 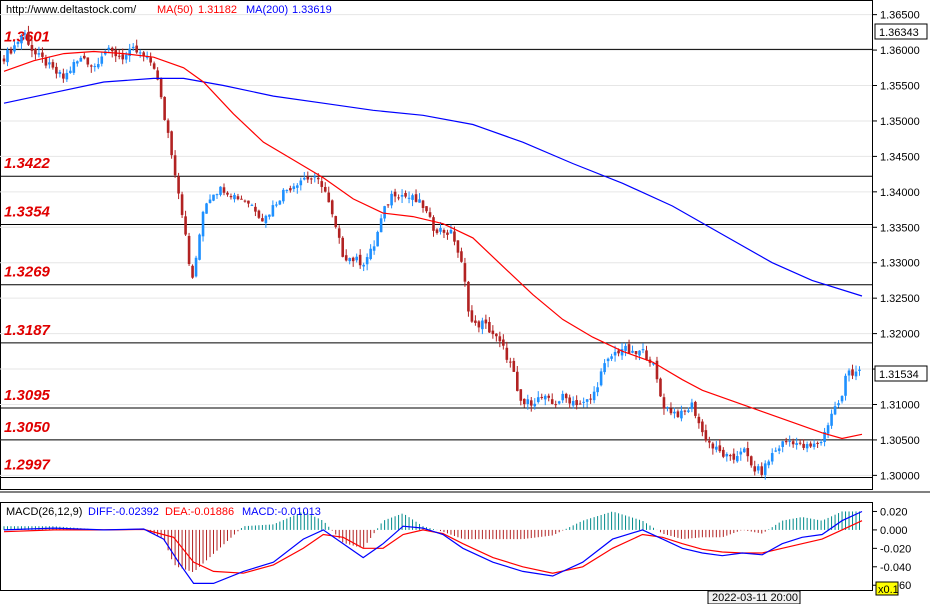 I want to click on macd-tick-label: 0.020, so click(x=894, y=512).